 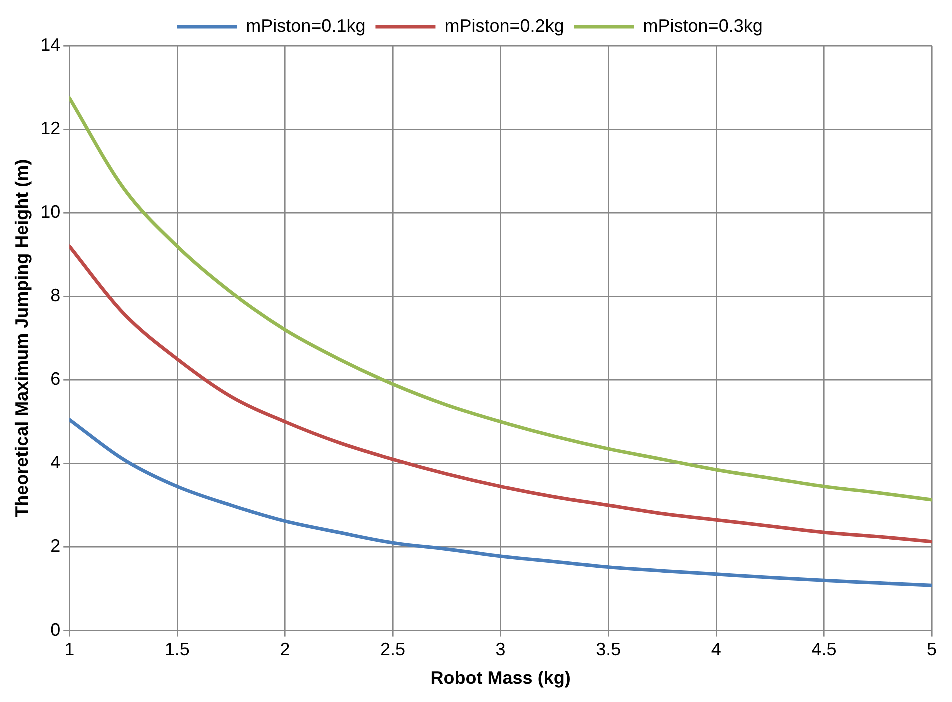 I want to click on y-tick-label: 14, so click(x=50, y=44).